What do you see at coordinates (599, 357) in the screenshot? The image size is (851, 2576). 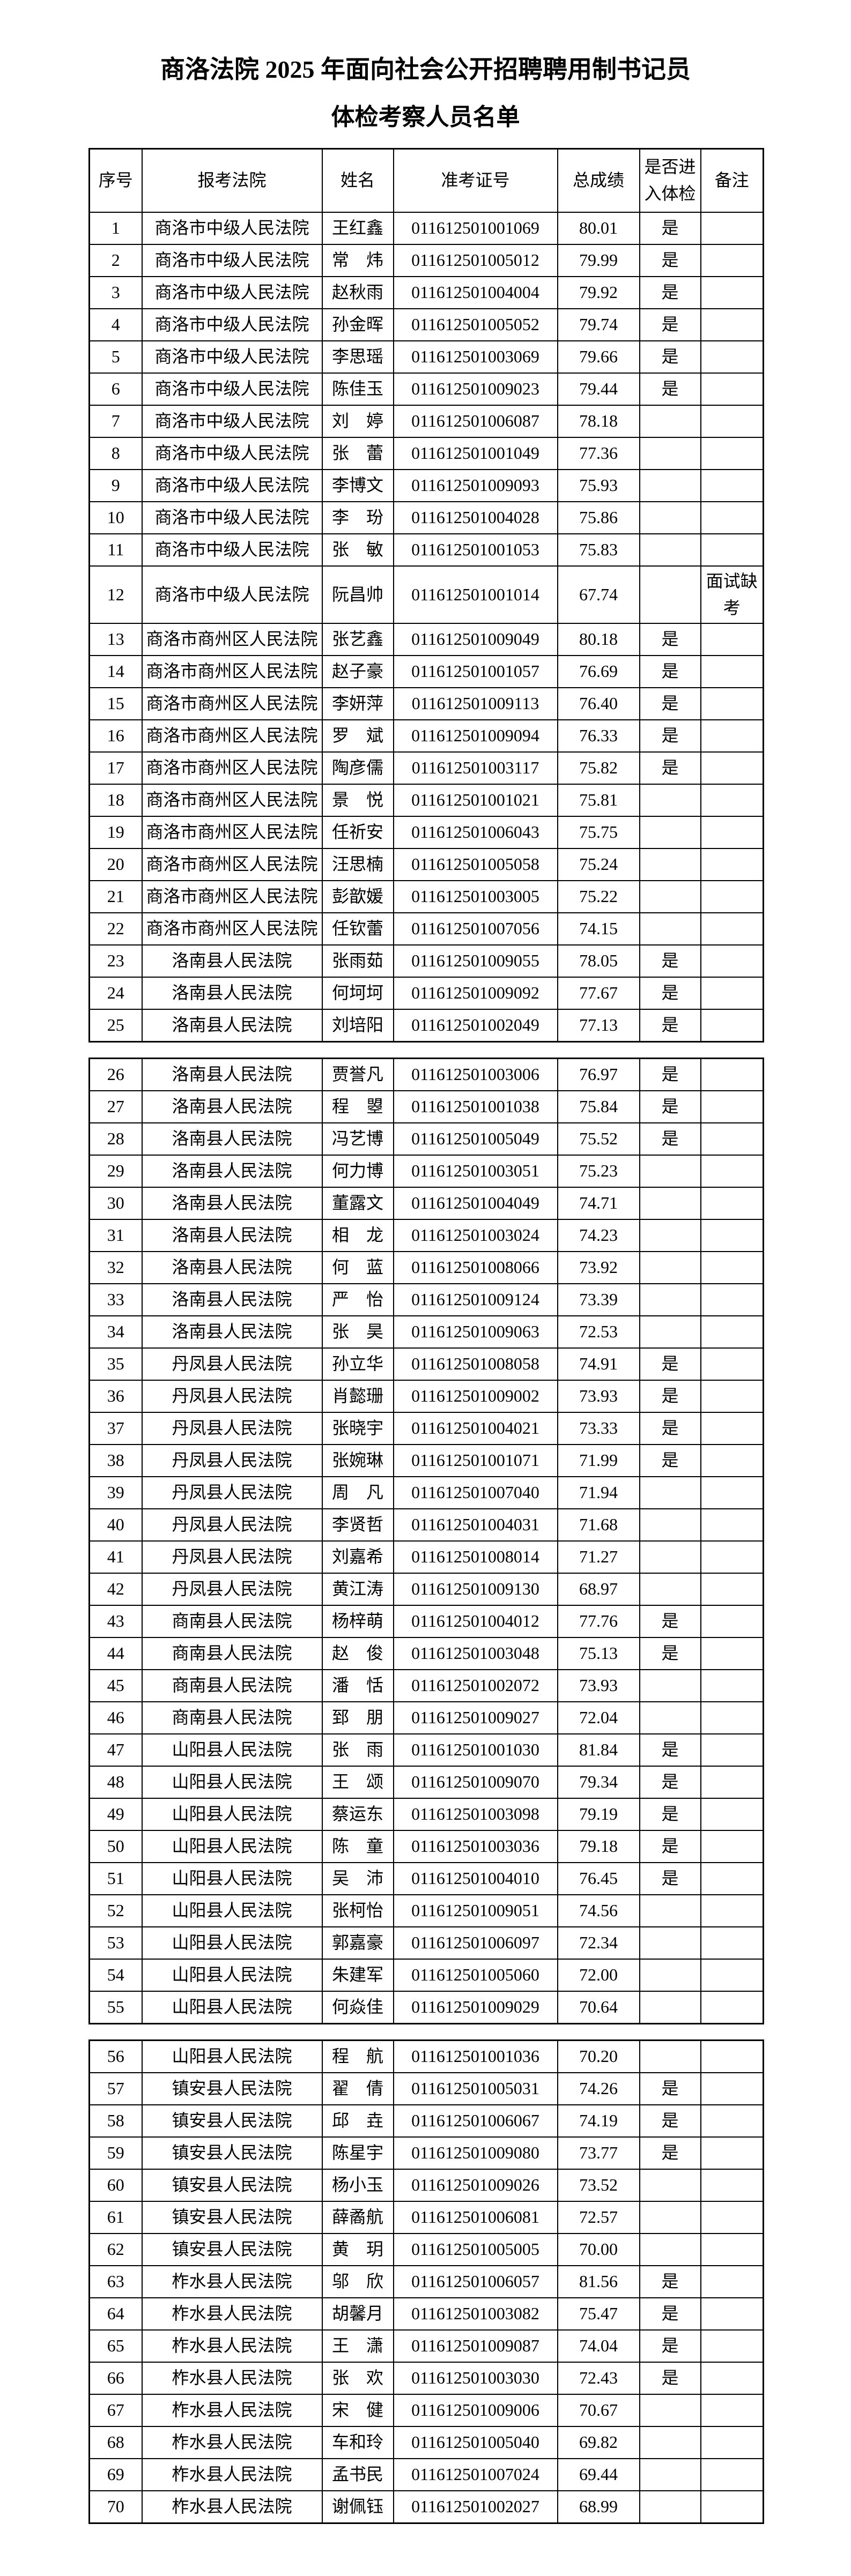 I see `cell-score: 79.66` at bounding box center [599, 357].